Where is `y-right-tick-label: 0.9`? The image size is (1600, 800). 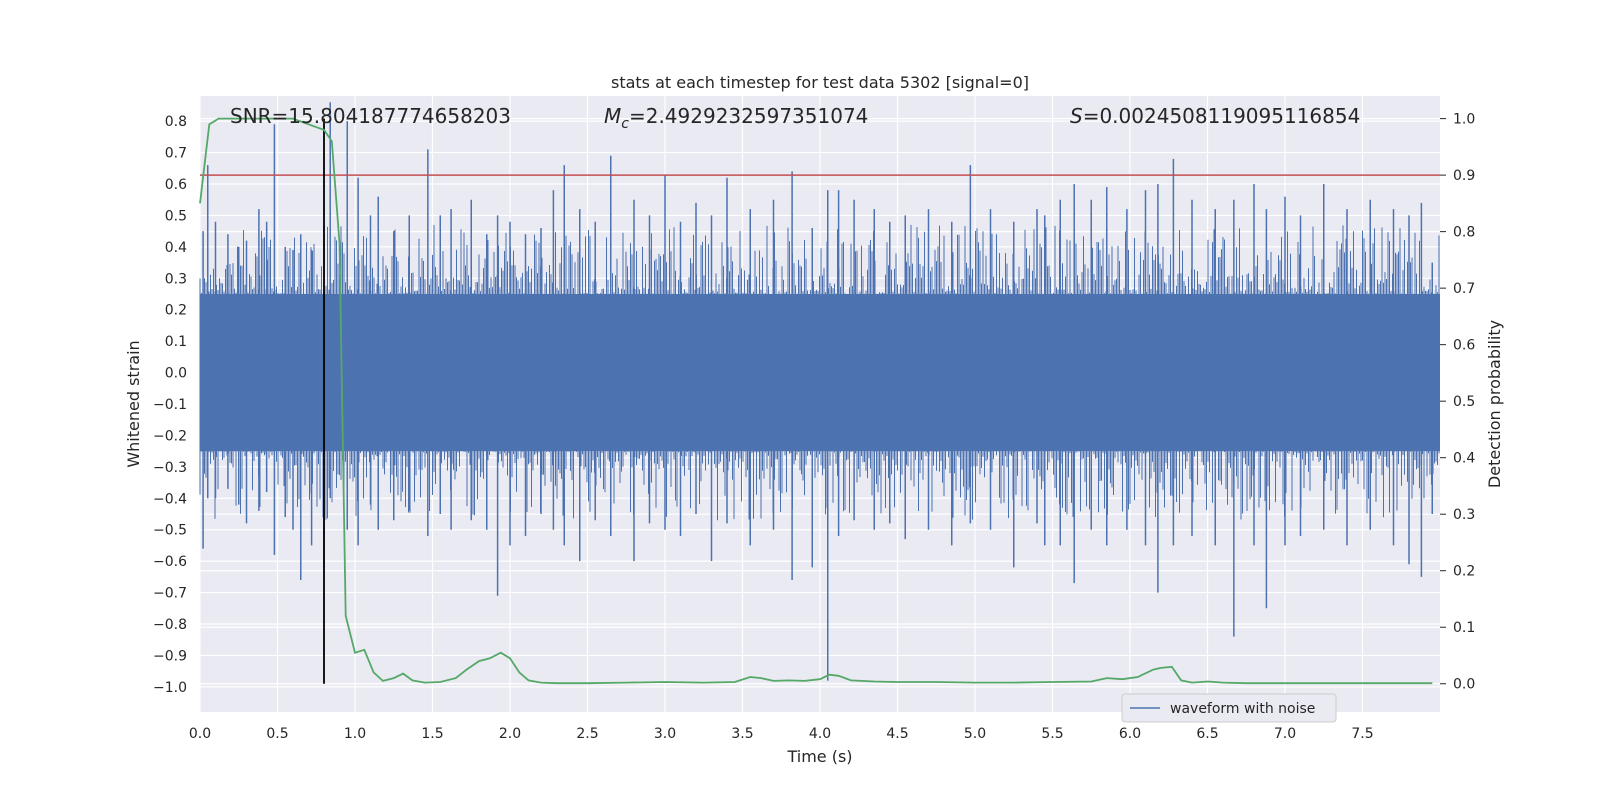
y-right-tick-label: 0.9 is located at coordinates (1464, 176).